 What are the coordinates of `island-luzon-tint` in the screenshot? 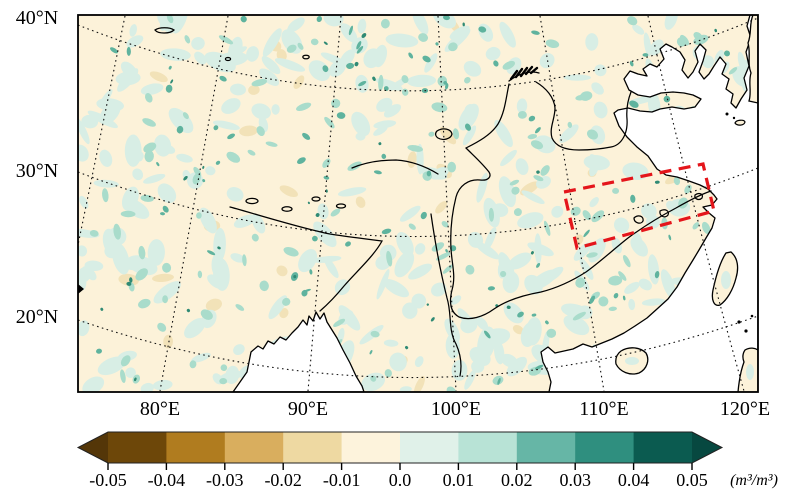 It's located at (750, 372).